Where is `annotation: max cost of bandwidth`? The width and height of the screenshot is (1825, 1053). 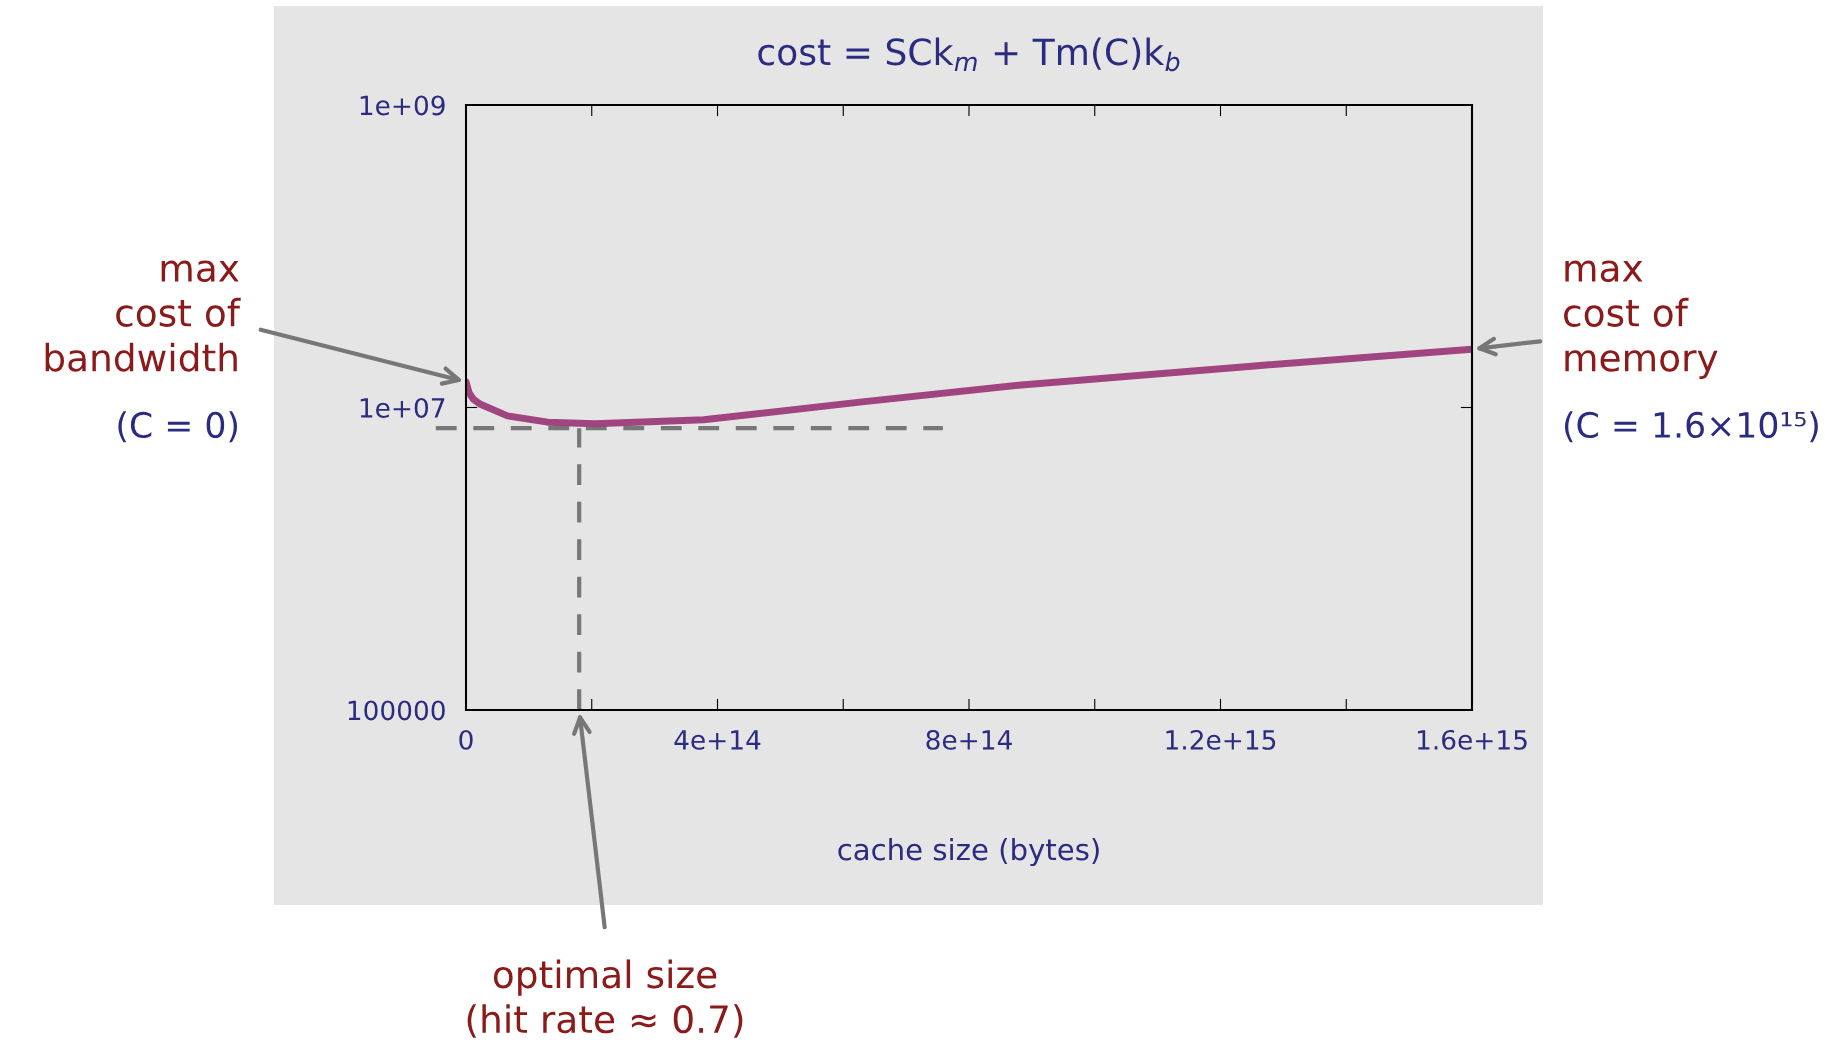 annotation: max cost of bandwidth is located at coordinates (143, 316).